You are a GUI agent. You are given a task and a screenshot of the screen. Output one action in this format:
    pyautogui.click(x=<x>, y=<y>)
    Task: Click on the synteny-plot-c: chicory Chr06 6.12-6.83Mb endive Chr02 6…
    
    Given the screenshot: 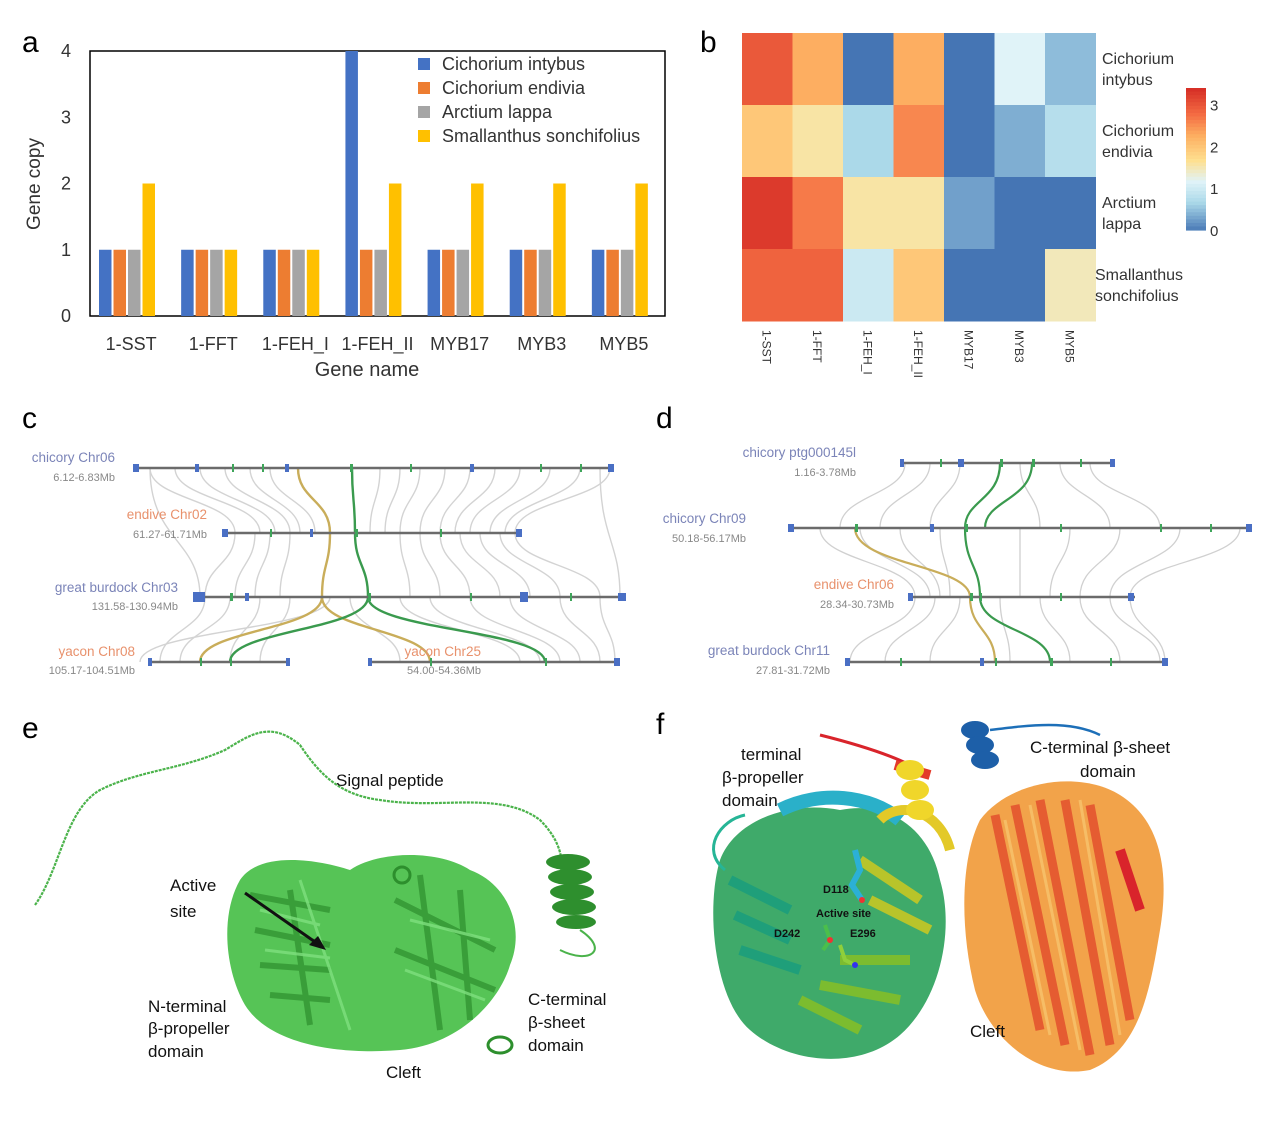 What is the action you would take?
    pyautogui.click(x=329, y=563)
    